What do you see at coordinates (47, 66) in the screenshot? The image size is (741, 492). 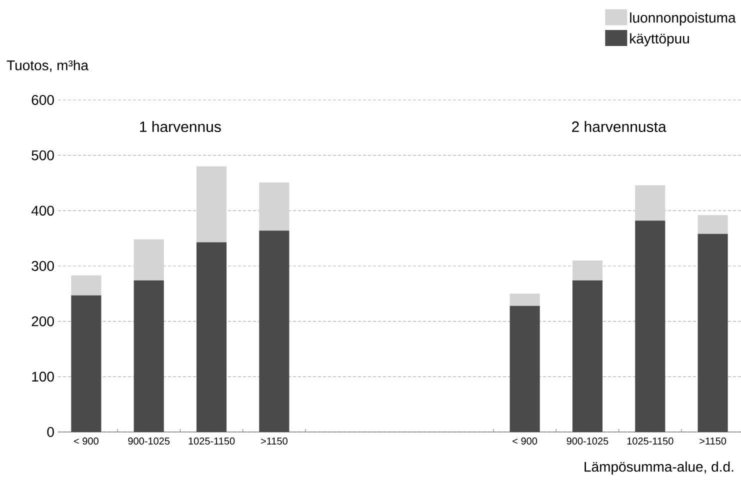 I see `y-axis-title: Tuotos, m³ha` at bounding box center [47, 66].